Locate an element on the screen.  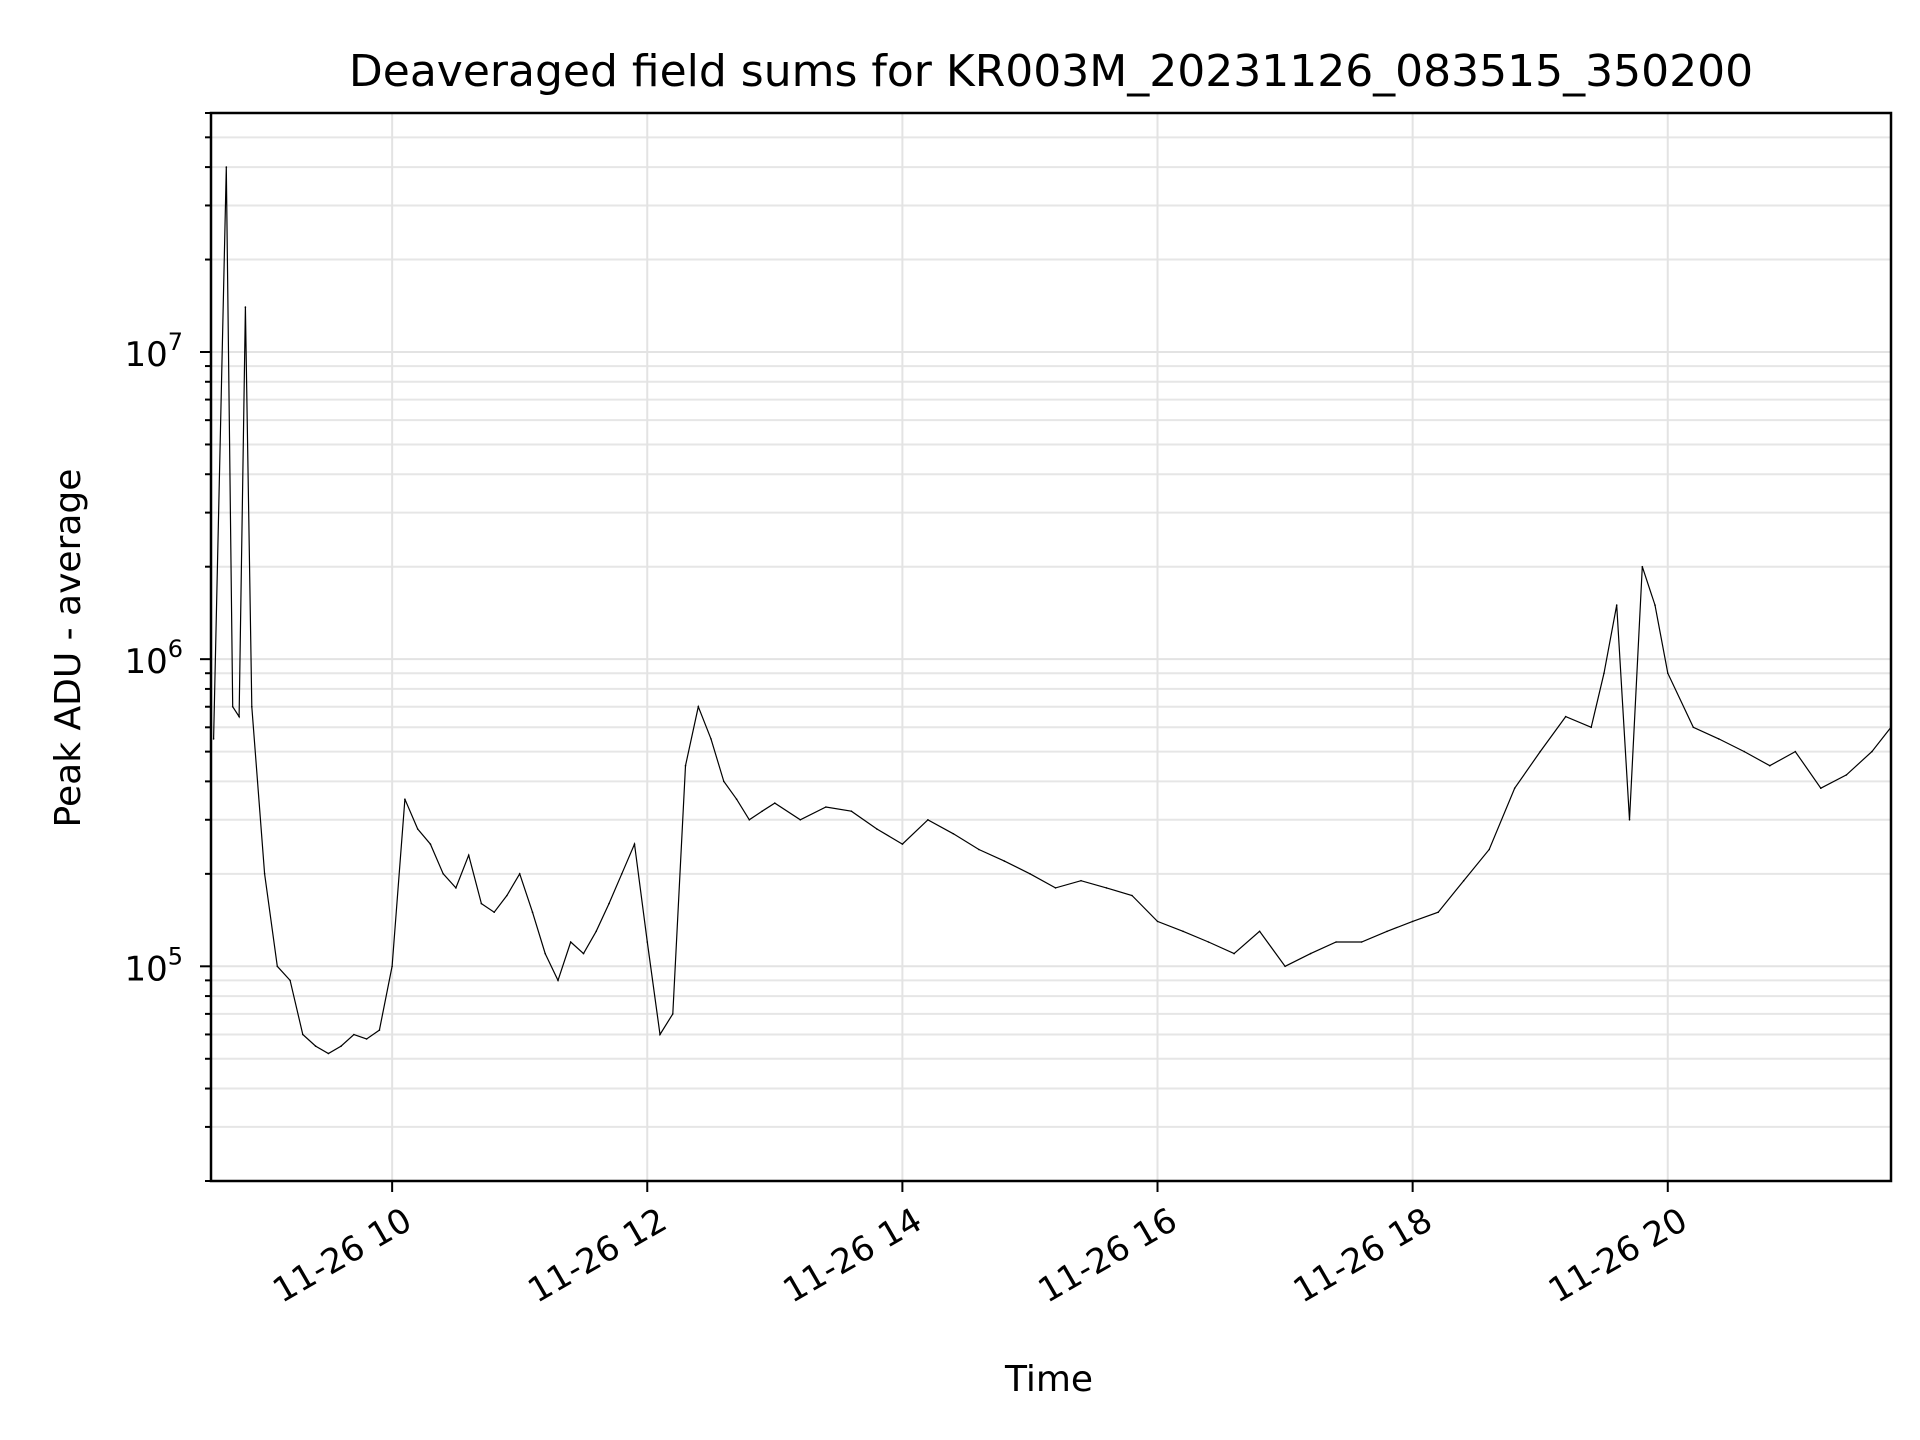
x-tick-label: 11-26 10 is located at coordinates (342, 1255).